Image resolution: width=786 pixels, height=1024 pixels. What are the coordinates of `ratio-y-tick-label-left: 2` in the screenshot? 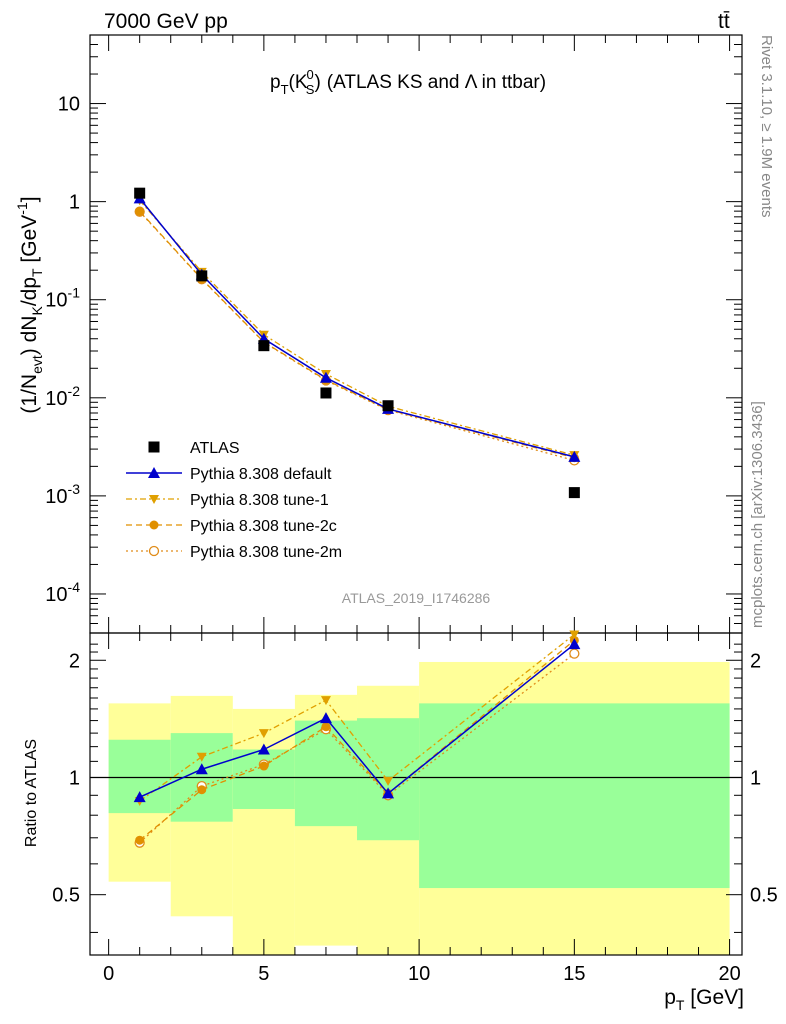 It's located at (74, 661).